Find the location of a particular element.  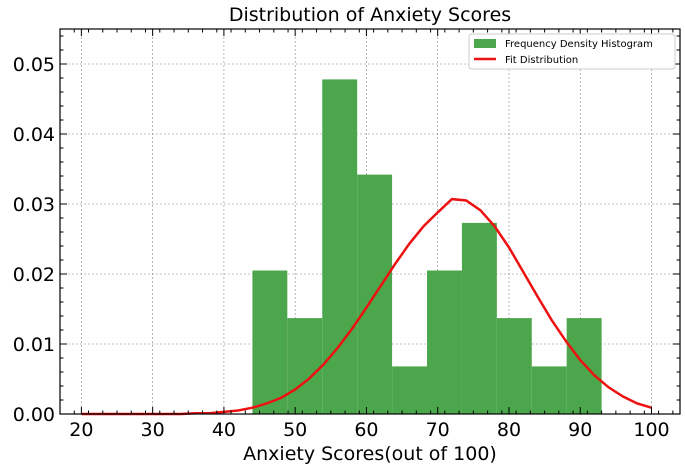

y-tick-label: 0.00 is located at coordinates (34, 415).